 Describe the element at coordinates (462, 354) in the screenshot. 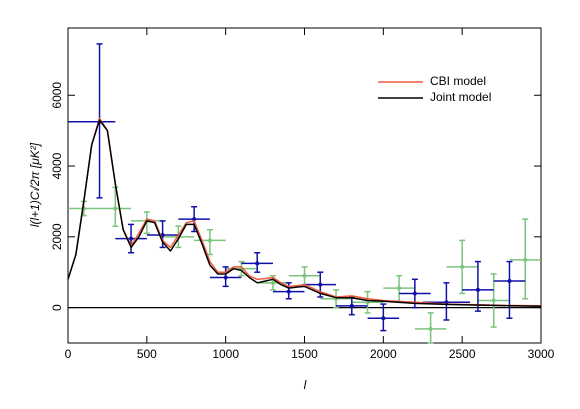

I see `x-tick-label: 2500` at that location.